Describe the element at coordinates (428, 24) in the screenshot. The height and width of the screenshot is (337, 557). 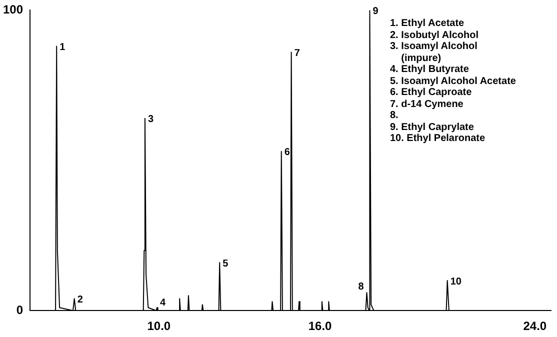
I see `annotation: 1. Ethyl Acetate` at that location.